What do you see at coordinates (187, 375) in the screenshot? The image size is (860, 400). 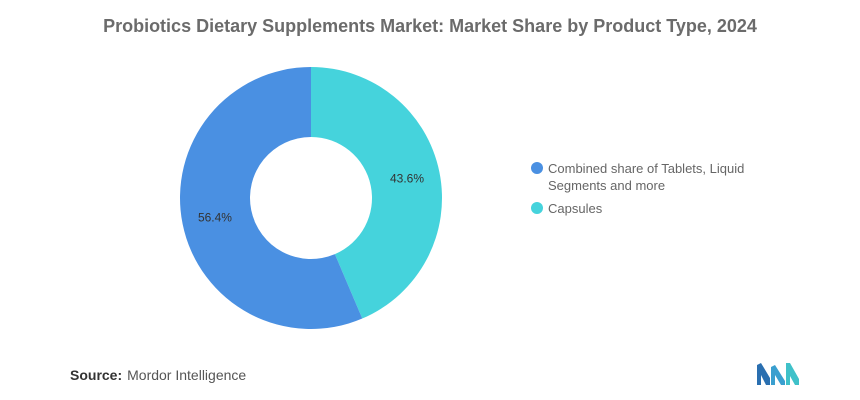 I see `source-value: Mordor Intelligence` at bounding box center [187, 375].